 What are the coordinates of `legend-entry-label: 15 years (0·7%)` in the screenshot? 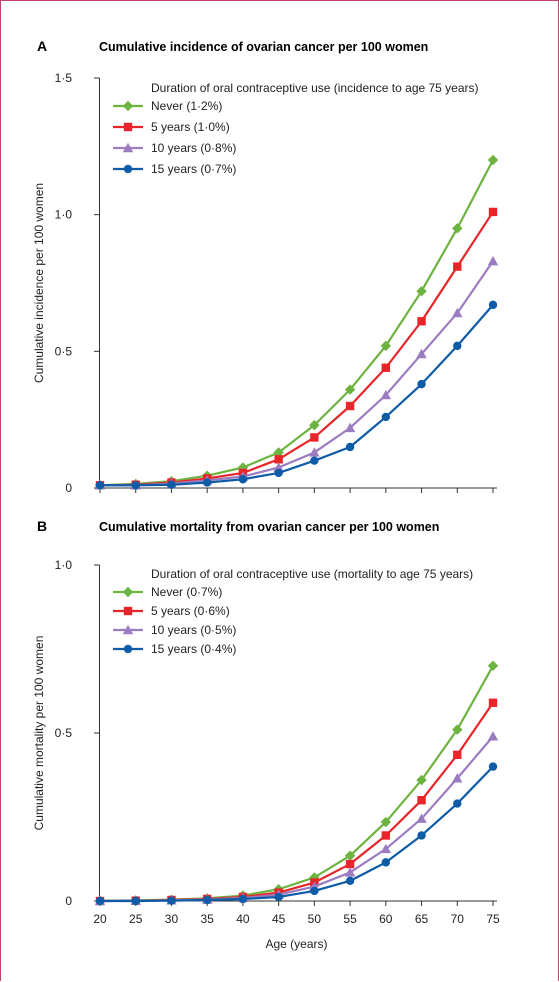 It's located at (193, 169).